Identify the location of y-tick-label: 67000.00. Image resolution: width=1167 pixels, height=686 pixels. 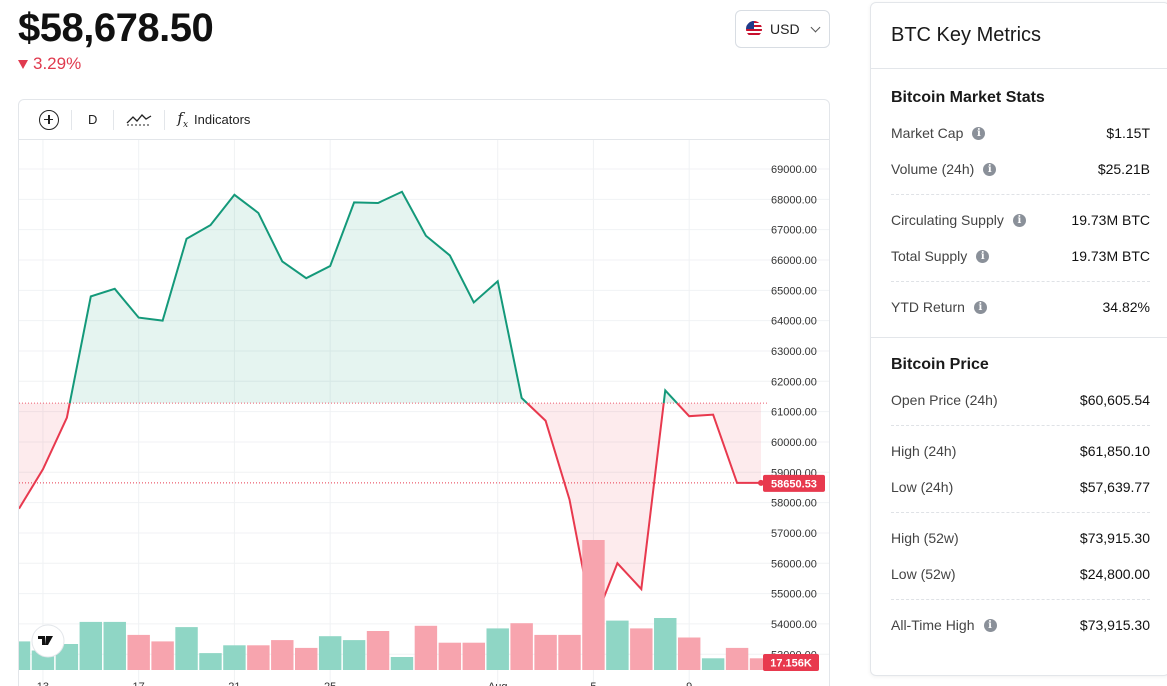
(794, 231).